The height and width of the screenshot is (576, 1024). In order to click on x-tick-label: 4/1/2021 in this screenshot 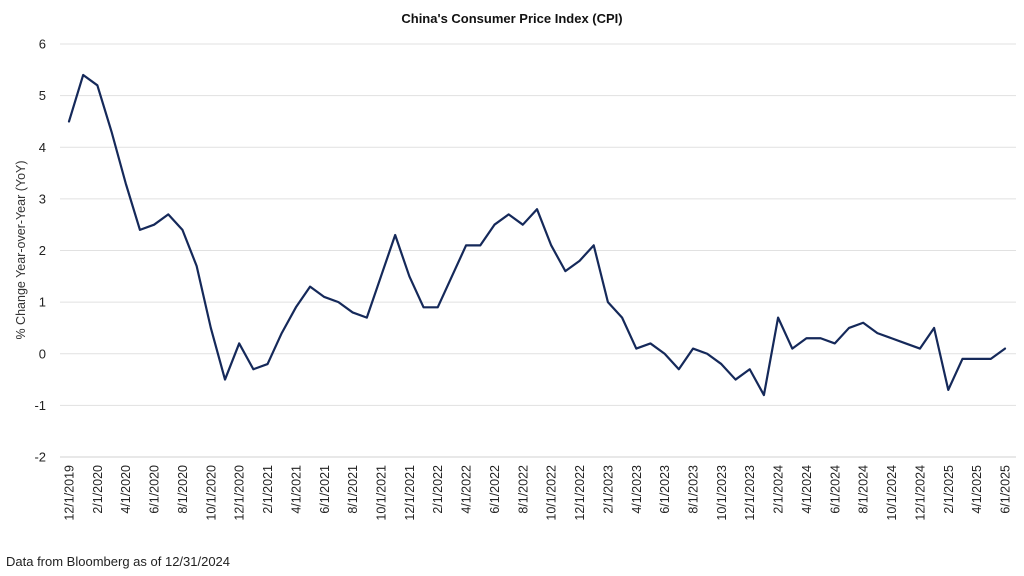, I will do `click(296, 489)`.